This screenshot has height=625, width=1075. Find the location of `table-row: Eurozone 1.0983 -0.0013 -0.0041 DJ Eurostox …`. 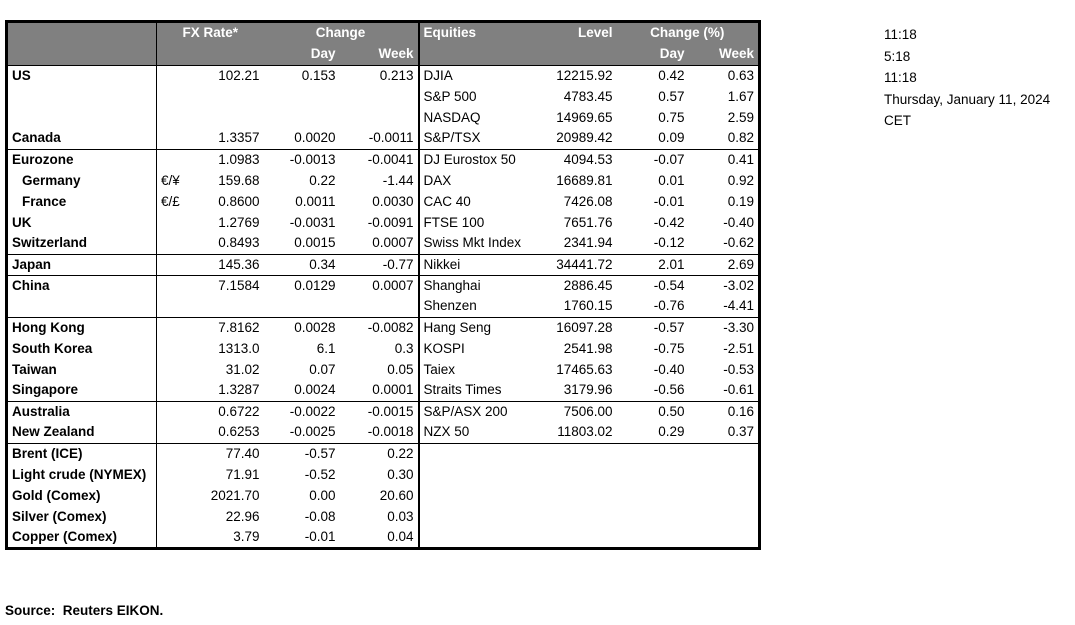

table-row: Eurozone 1.0983 -0.0013 -0.0041 DJ Eurostox … is located at coordinates (383, 159).